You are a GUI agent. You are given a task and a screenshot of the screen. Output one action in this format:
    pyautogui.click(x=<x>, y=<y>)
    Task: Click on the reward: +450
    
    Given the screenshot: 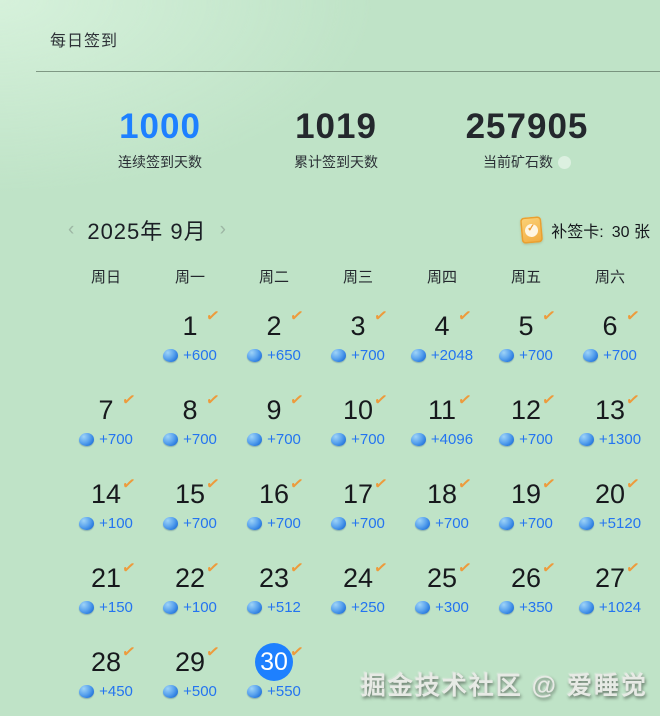 What is the action you would take?
    pyautogui.click(x=106, y=691)
    